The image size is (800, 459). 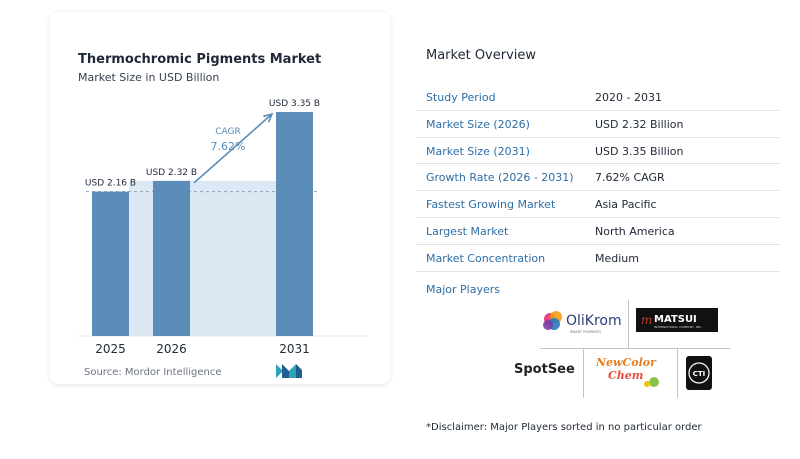 What do you see at coordinates (646, 320) in the screenshot?
I see `svg-text: m` at bounding box center [646, 320].